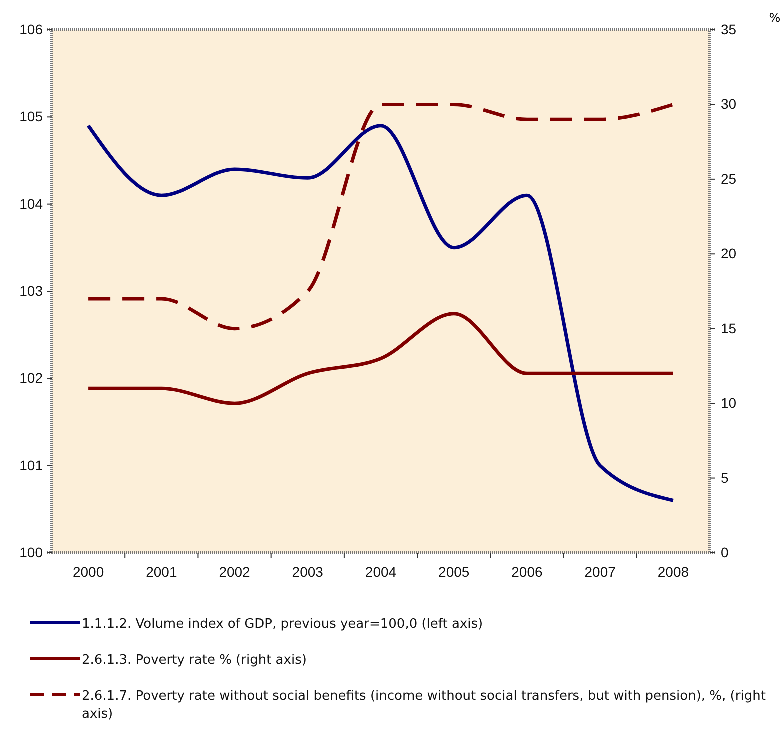 The image size is (782, 737). What do you see at coordinates (32, 29) in the screenshot?
I see `y-tick-label: 106` at bounding box center [32, 29].